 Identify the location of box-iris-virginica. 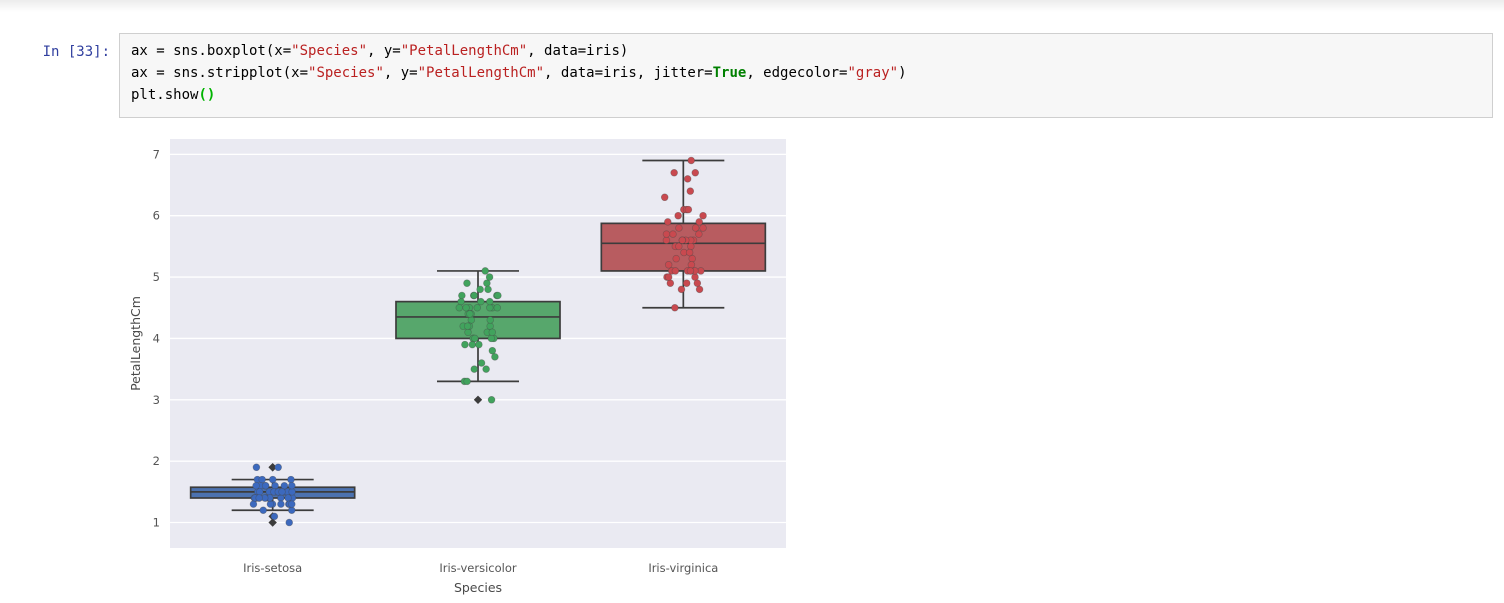
(683, 247).